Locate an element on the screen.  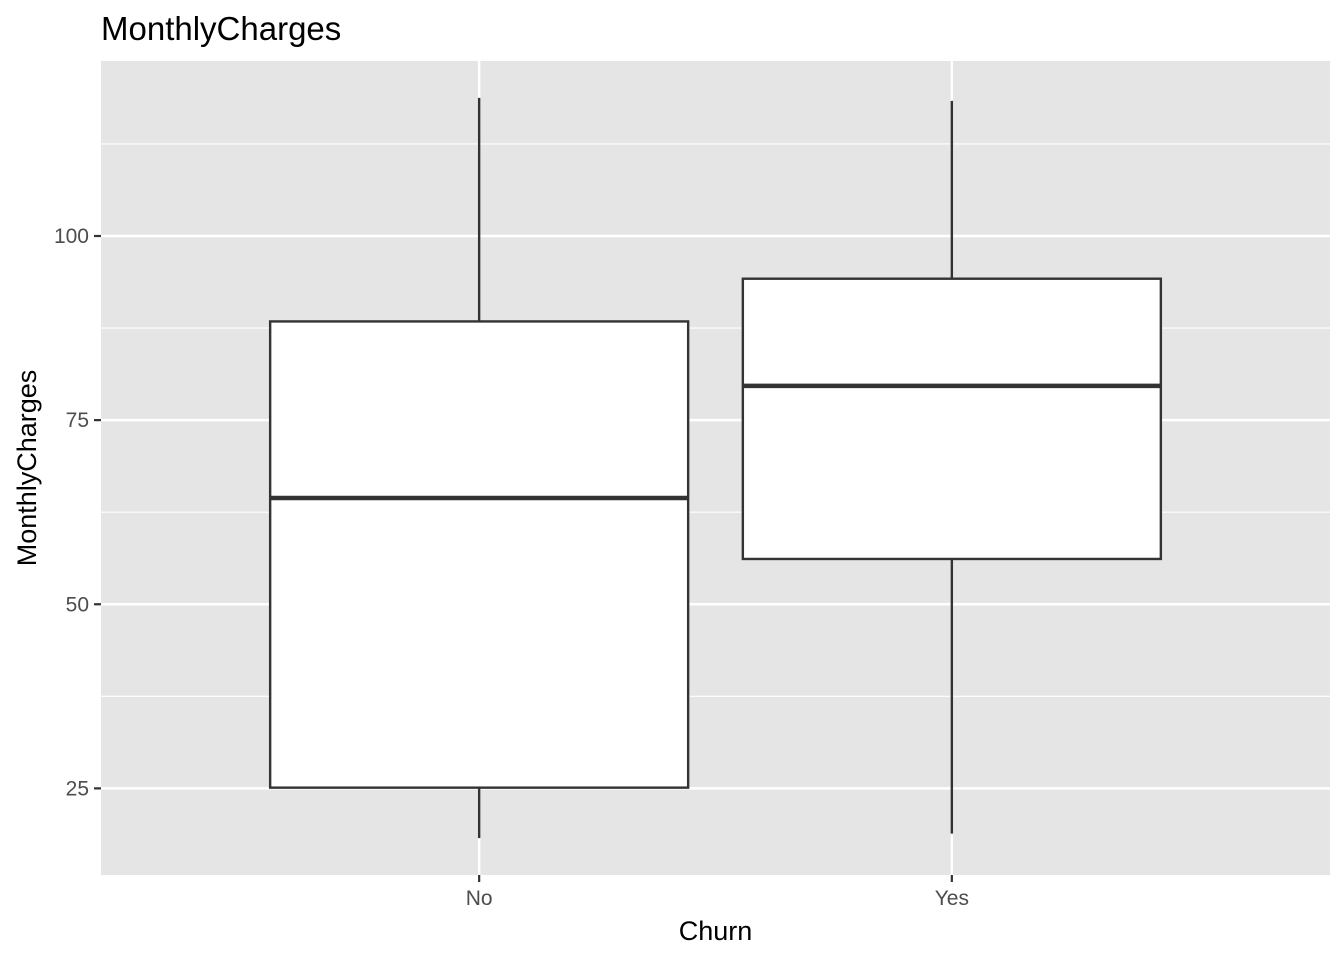
x-tick-label: No is located at coordinates (479, 898).